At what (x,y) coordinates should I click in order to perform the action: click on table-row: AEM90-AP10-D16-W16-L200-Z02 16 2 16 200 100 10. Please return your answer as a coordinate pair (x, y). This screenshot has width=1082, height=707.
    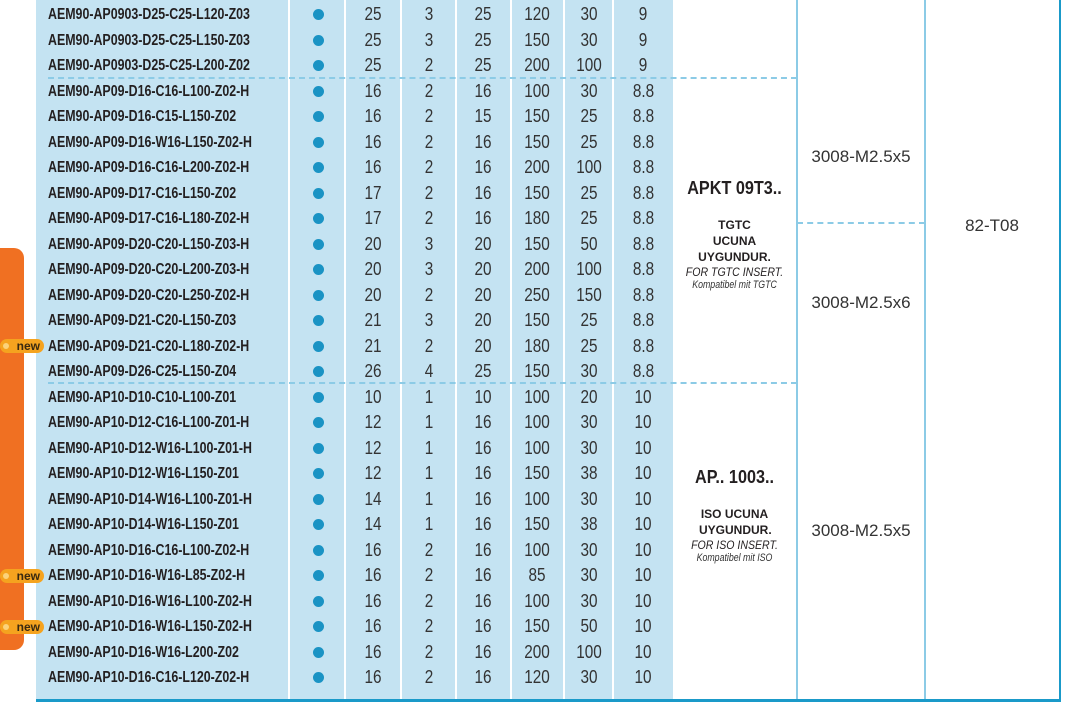
    Looking at the image, I should click on (354, 653).